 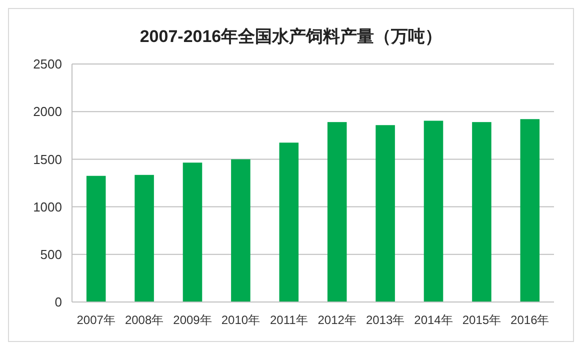 What do you see at coordinates (47, 64) in the screenshot?
I see `y-tick-label: 2500` at bounding box center [47, 64].